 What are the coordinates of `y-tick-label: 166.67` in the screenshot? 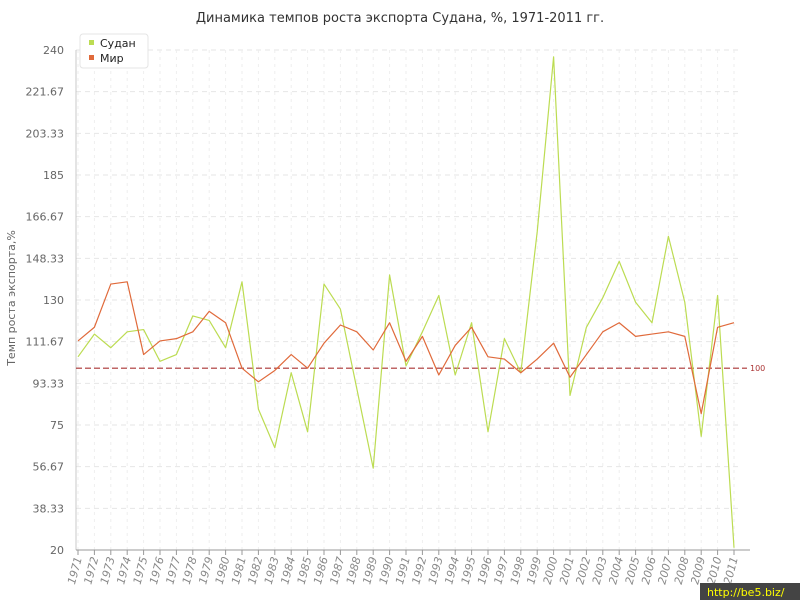 It's located at (45, 217).